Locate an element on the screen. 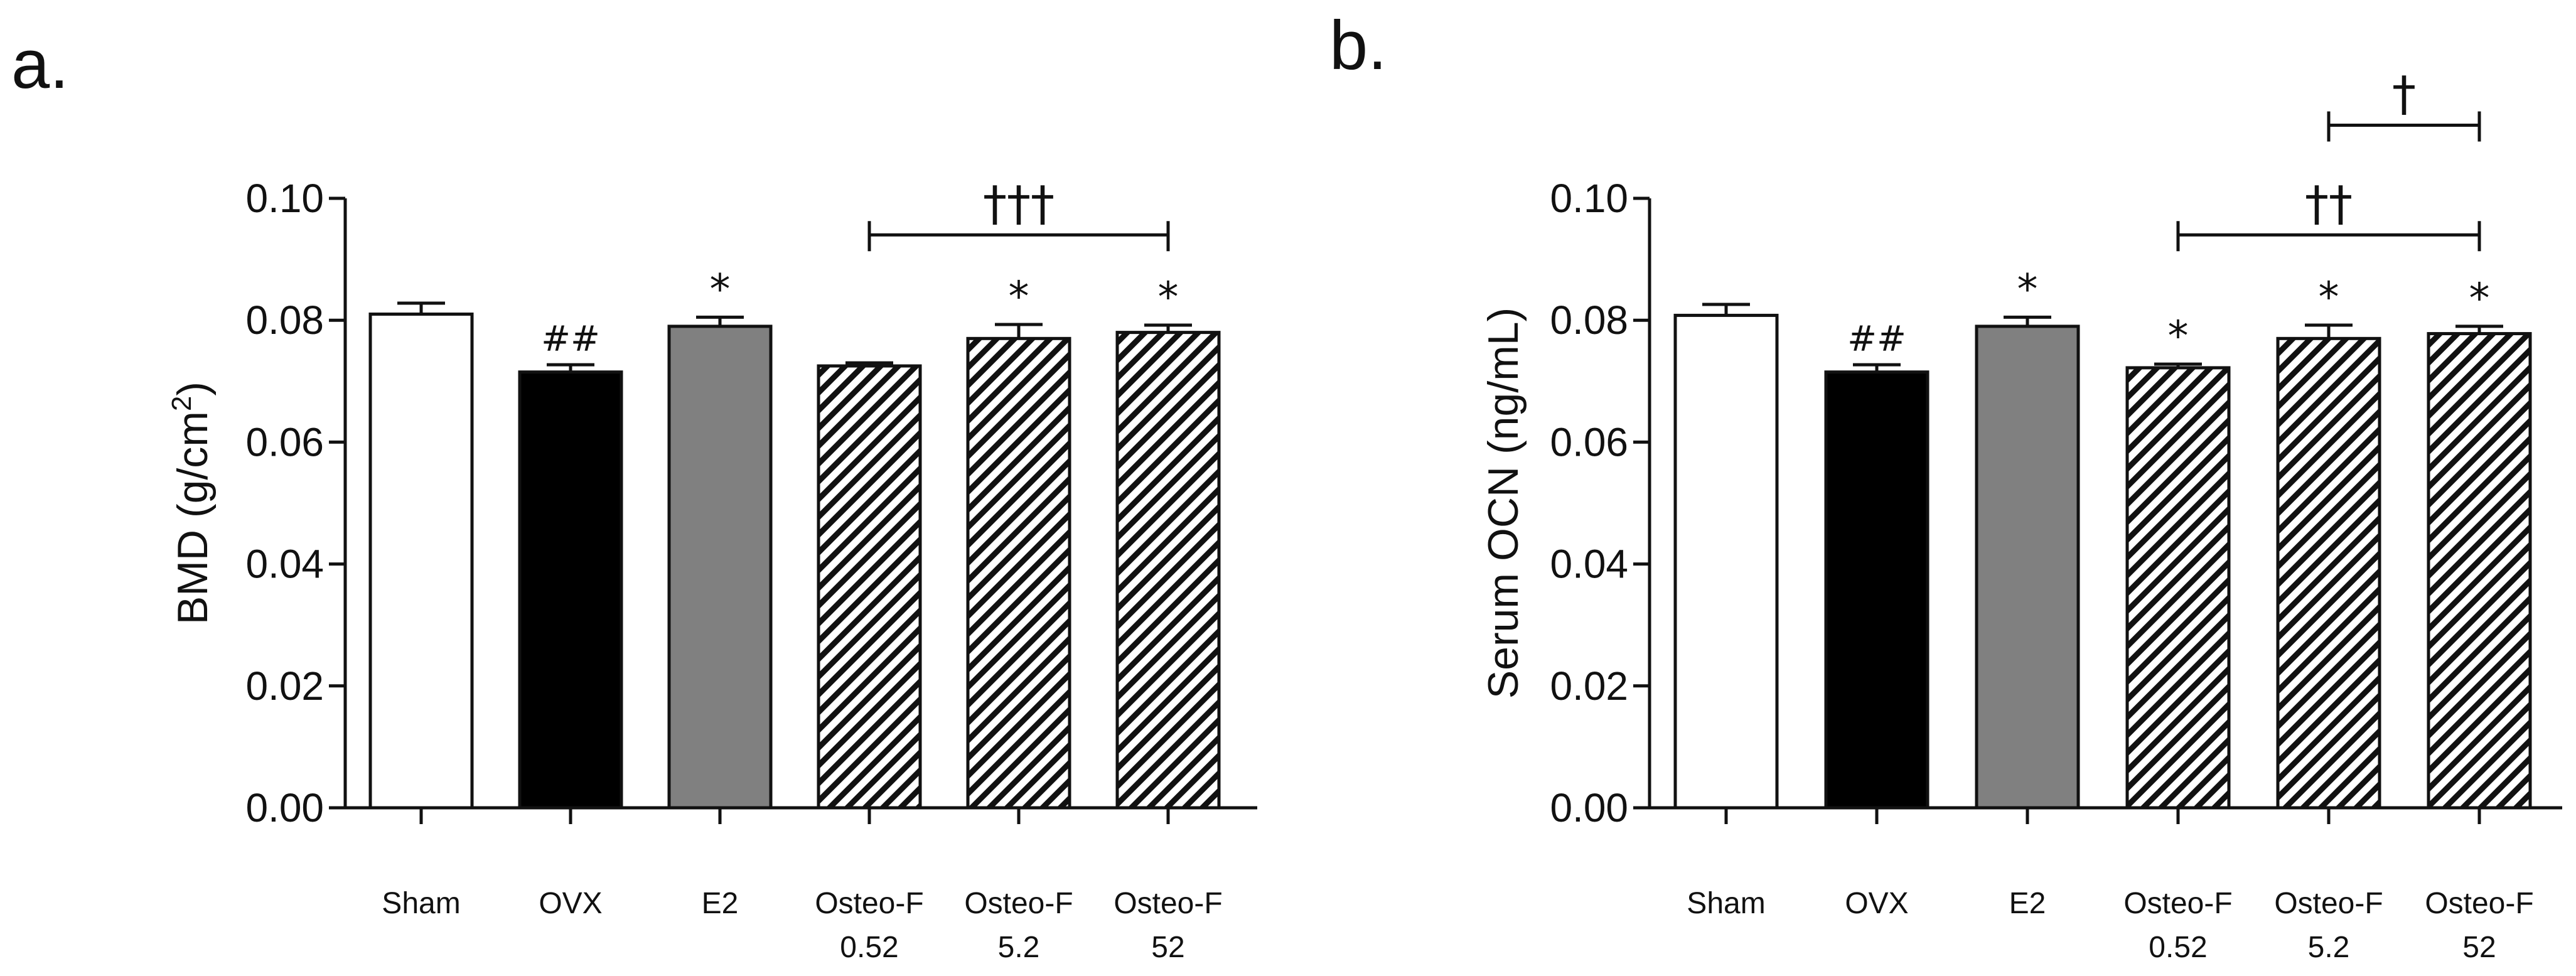 Image resolution: width=2576 pixels, height=976 pixels. panel-label: a. is located at coordinates (40, 64).